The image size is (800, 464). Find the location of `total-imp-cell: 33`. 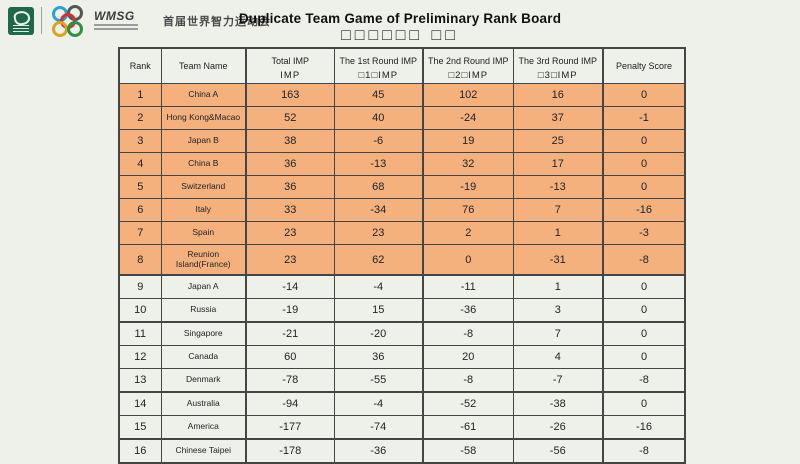

total-imp-cell: 33 is located at coordinates (290, 210).